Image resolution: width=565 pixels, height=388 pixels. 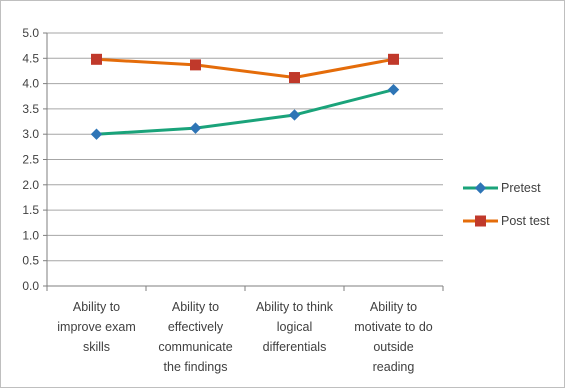 I want to click on x-category-label-line: logical, so click(x=294, y=327).